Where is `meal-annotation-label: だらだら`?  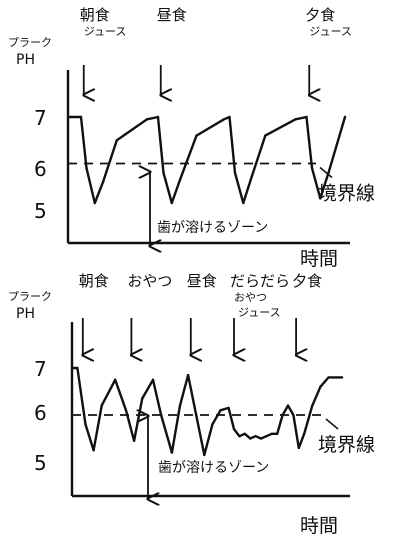 meal-annotation-label: だらだら is located at coordinates (260, 281).